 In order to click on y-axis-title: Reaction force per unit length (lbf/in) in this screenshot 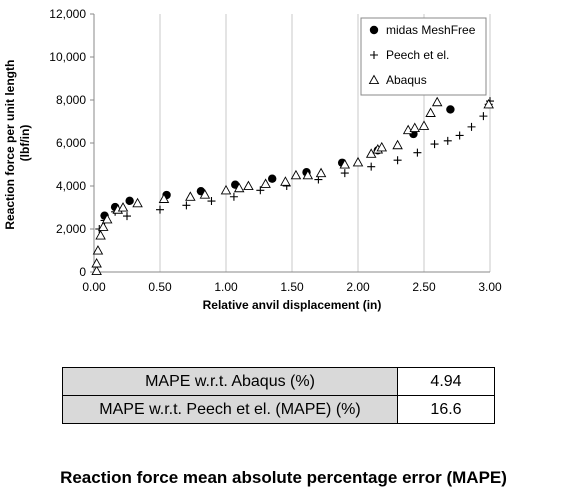, I will do `click(17, 142)`.